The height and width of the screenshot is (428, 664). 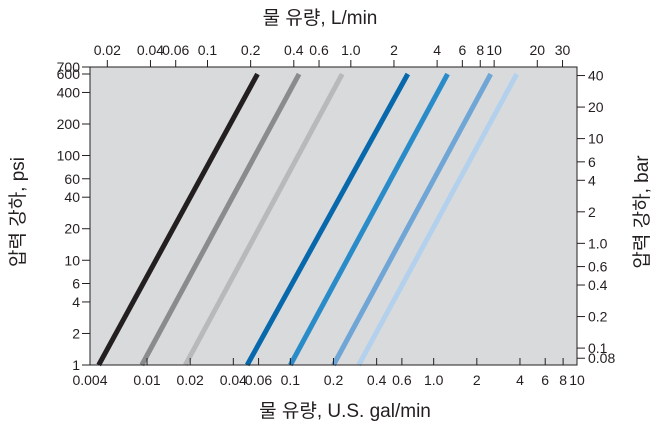 I want to click on y-right-tick-label: 0.08, so click(x=601, y=358).